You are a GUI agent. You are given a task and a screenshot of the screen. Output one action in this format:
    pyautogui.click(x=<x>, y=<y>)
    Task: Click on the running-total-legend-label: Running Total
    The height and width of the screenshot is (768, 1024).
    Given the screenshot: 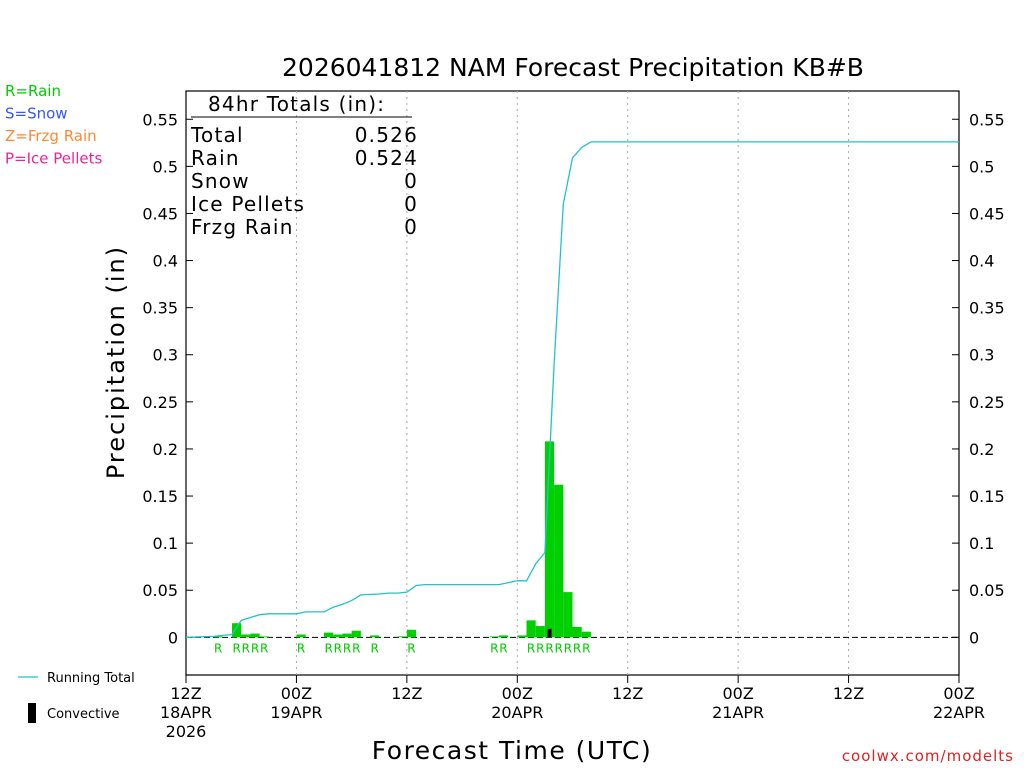 What is the action you would take?
    pyautogui.click(x=91, y=678)
    